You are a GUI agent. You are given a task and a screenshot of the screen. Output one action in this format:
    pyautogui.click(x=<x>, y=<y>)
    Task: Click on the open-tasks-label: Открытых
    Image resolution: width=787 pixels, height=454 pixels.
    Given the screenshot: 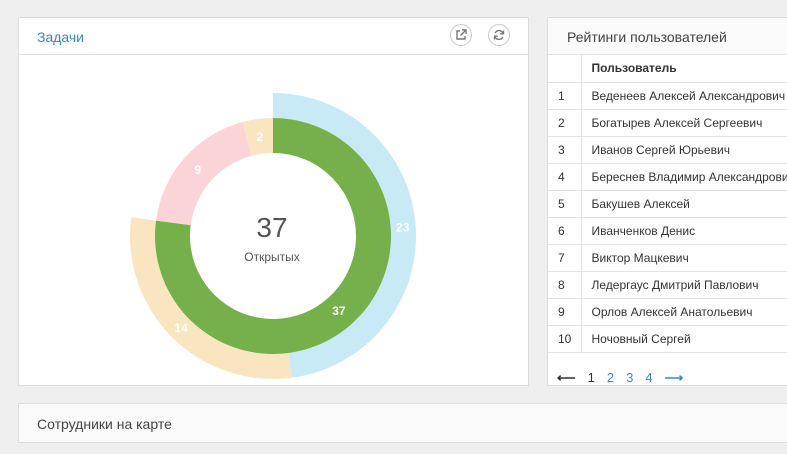 What is the action you would take?
    pyautogui.click(x=272, y=257)
    